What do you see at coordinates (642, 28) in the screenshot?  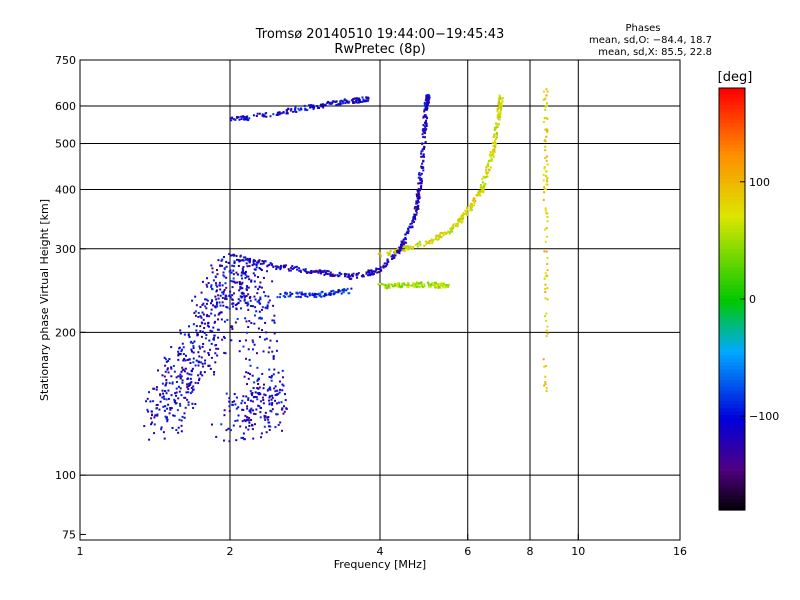 I see `stats-header: Phases` at bounding box center [642, 28].